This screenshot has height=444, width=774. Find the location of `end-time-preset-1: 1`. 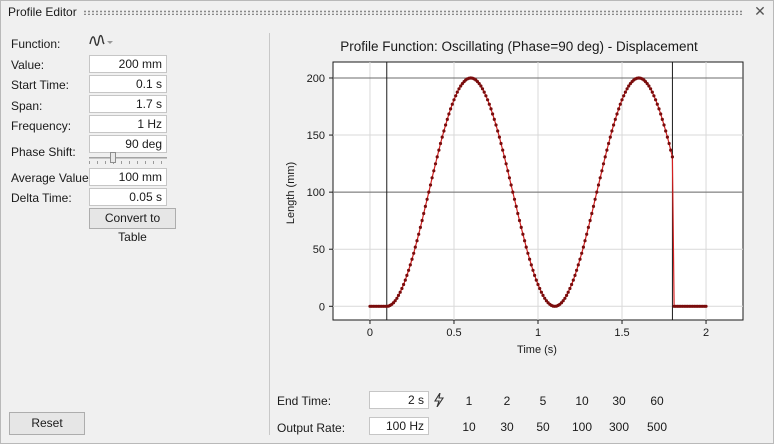

end-time-preset-1: 1 is located at coordinates (469, 401).